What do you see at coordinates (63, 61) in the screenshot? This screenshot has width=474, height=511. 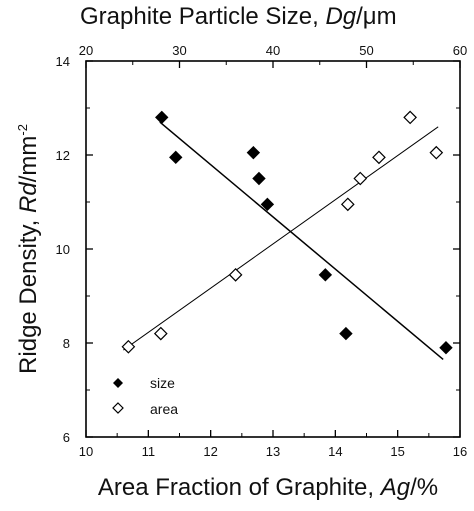 I see `left-tick-label: 14` at bounding box center [63, 61].